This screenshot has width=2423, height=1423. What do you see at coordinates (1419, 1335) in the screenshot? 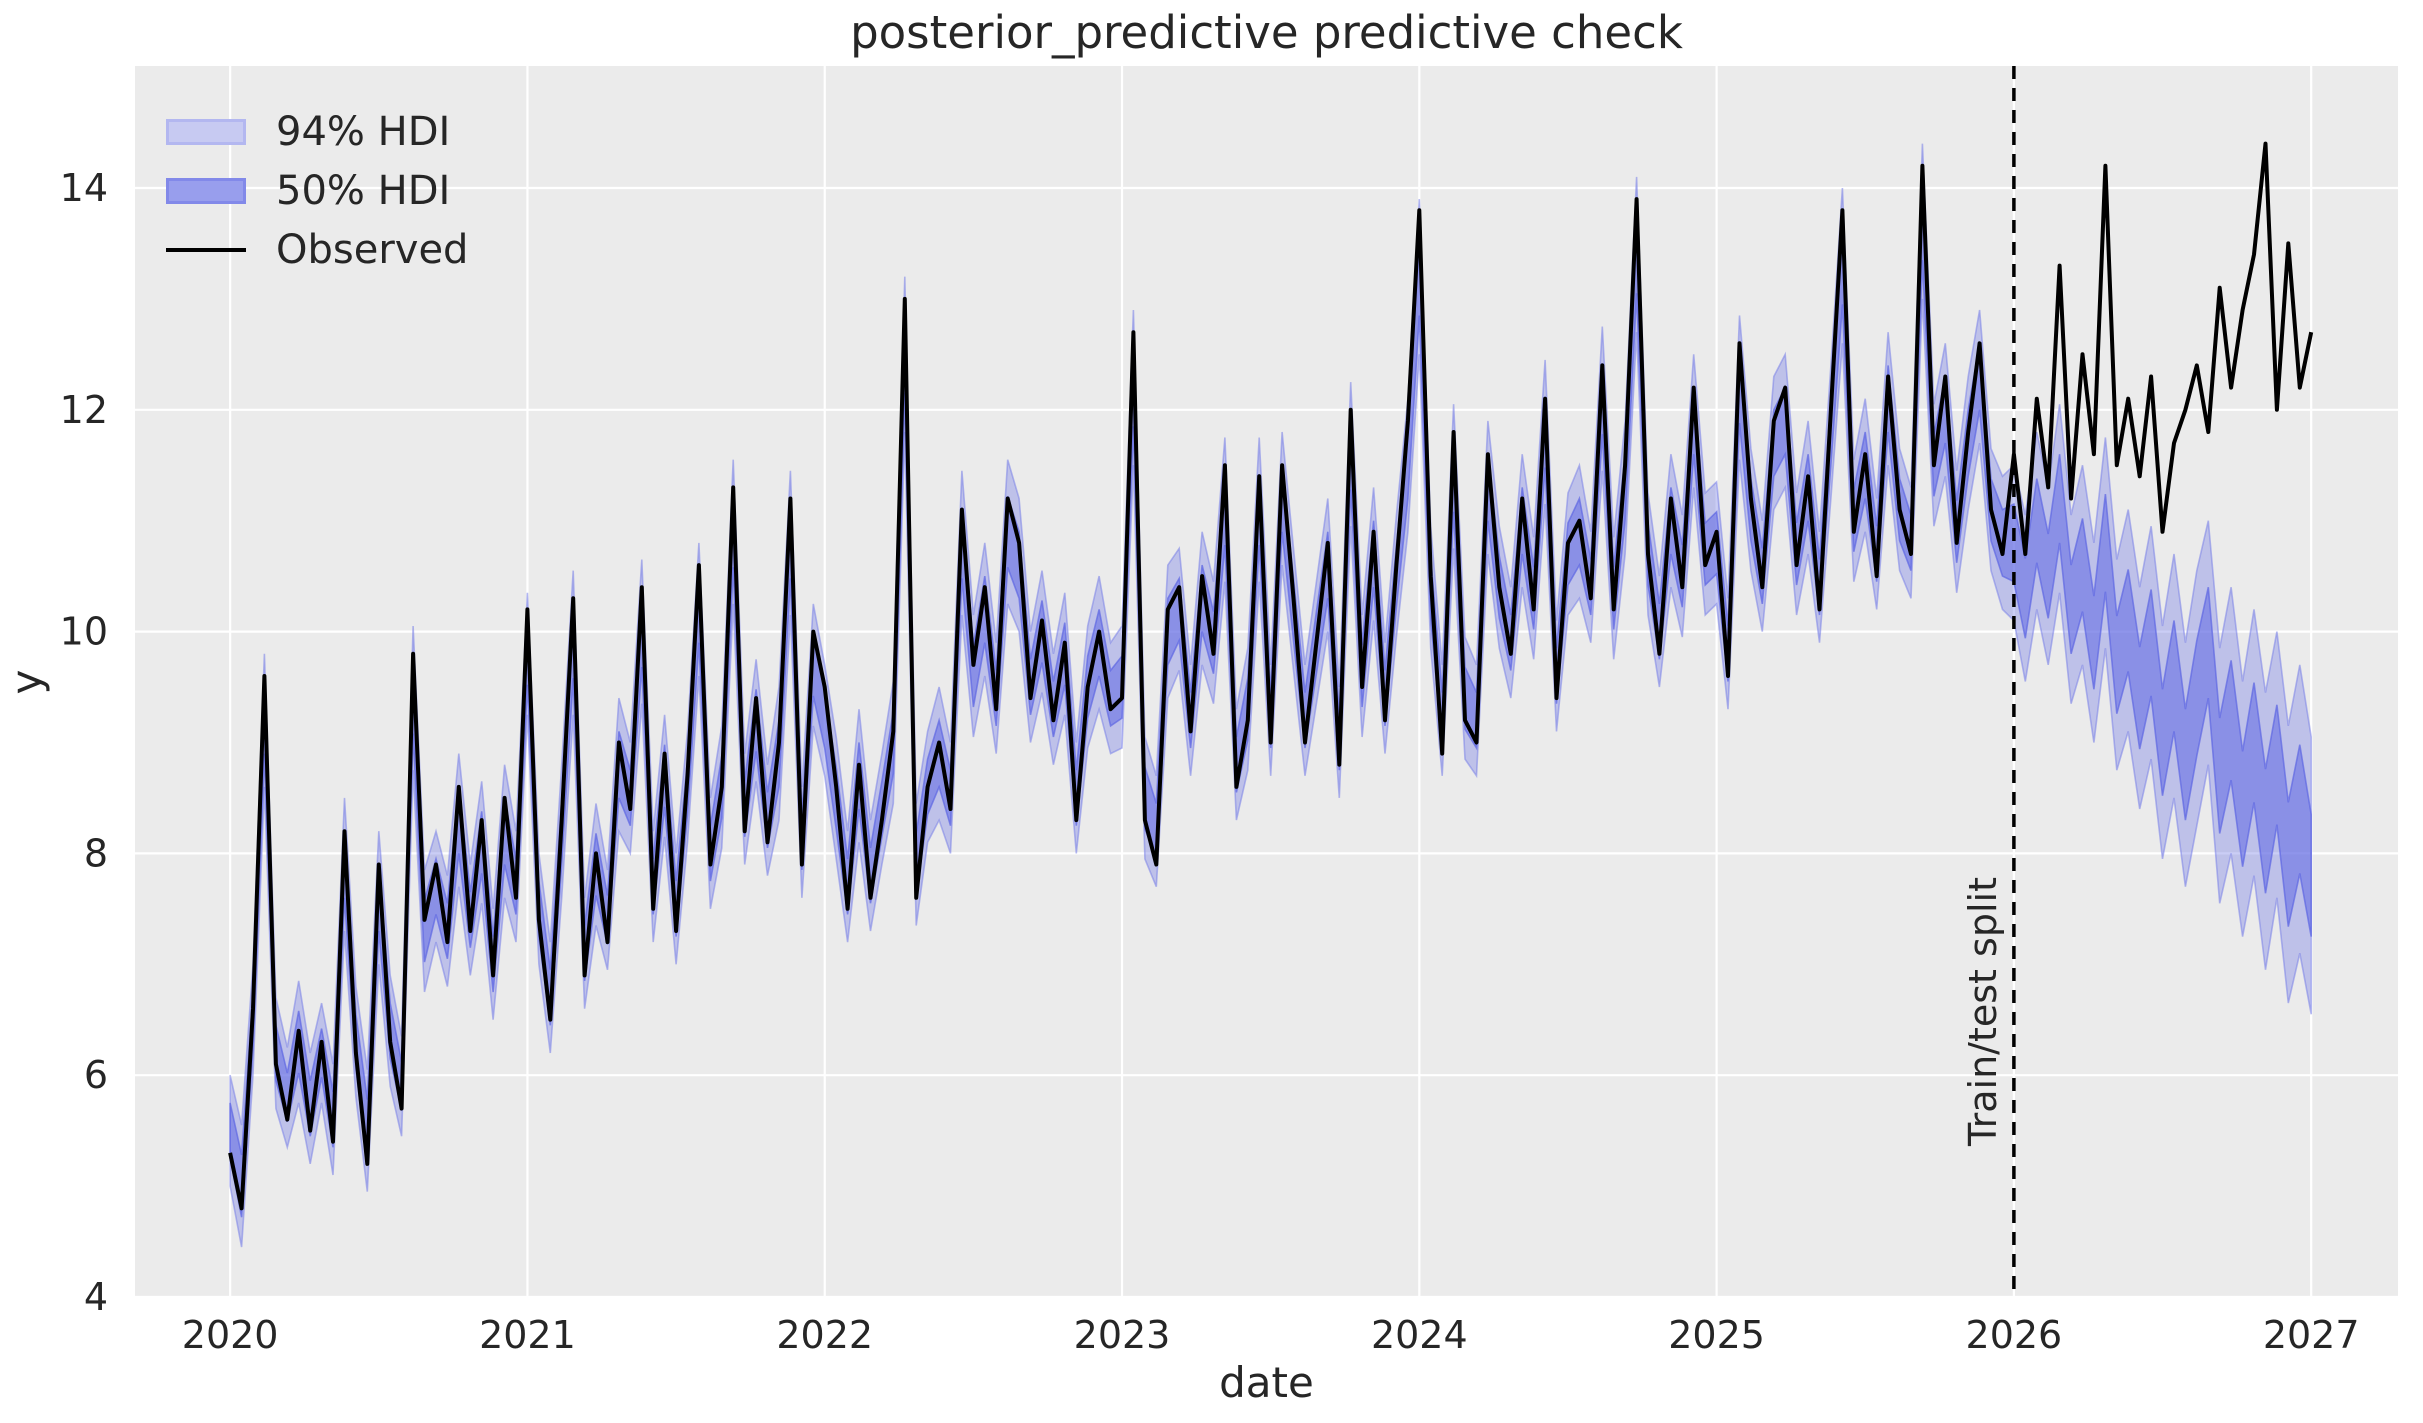
I see `x-tick-label: 2024` at bounding box center [1419, 1335].